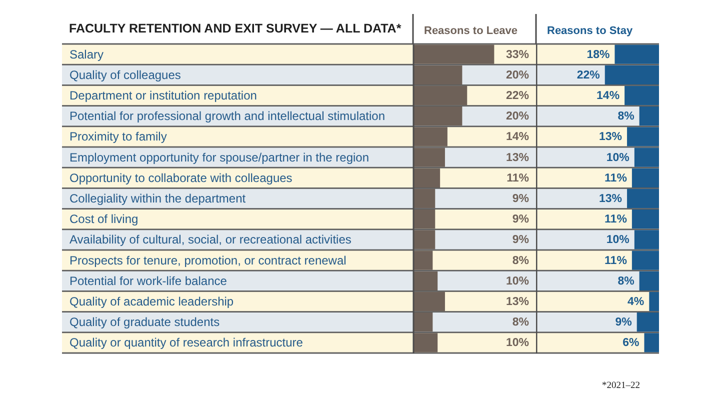 The height and width of the screenshot is (405, 720). I want to click on y-tick-label: Quality or quantity of research infrastructure, so click(187, 343).